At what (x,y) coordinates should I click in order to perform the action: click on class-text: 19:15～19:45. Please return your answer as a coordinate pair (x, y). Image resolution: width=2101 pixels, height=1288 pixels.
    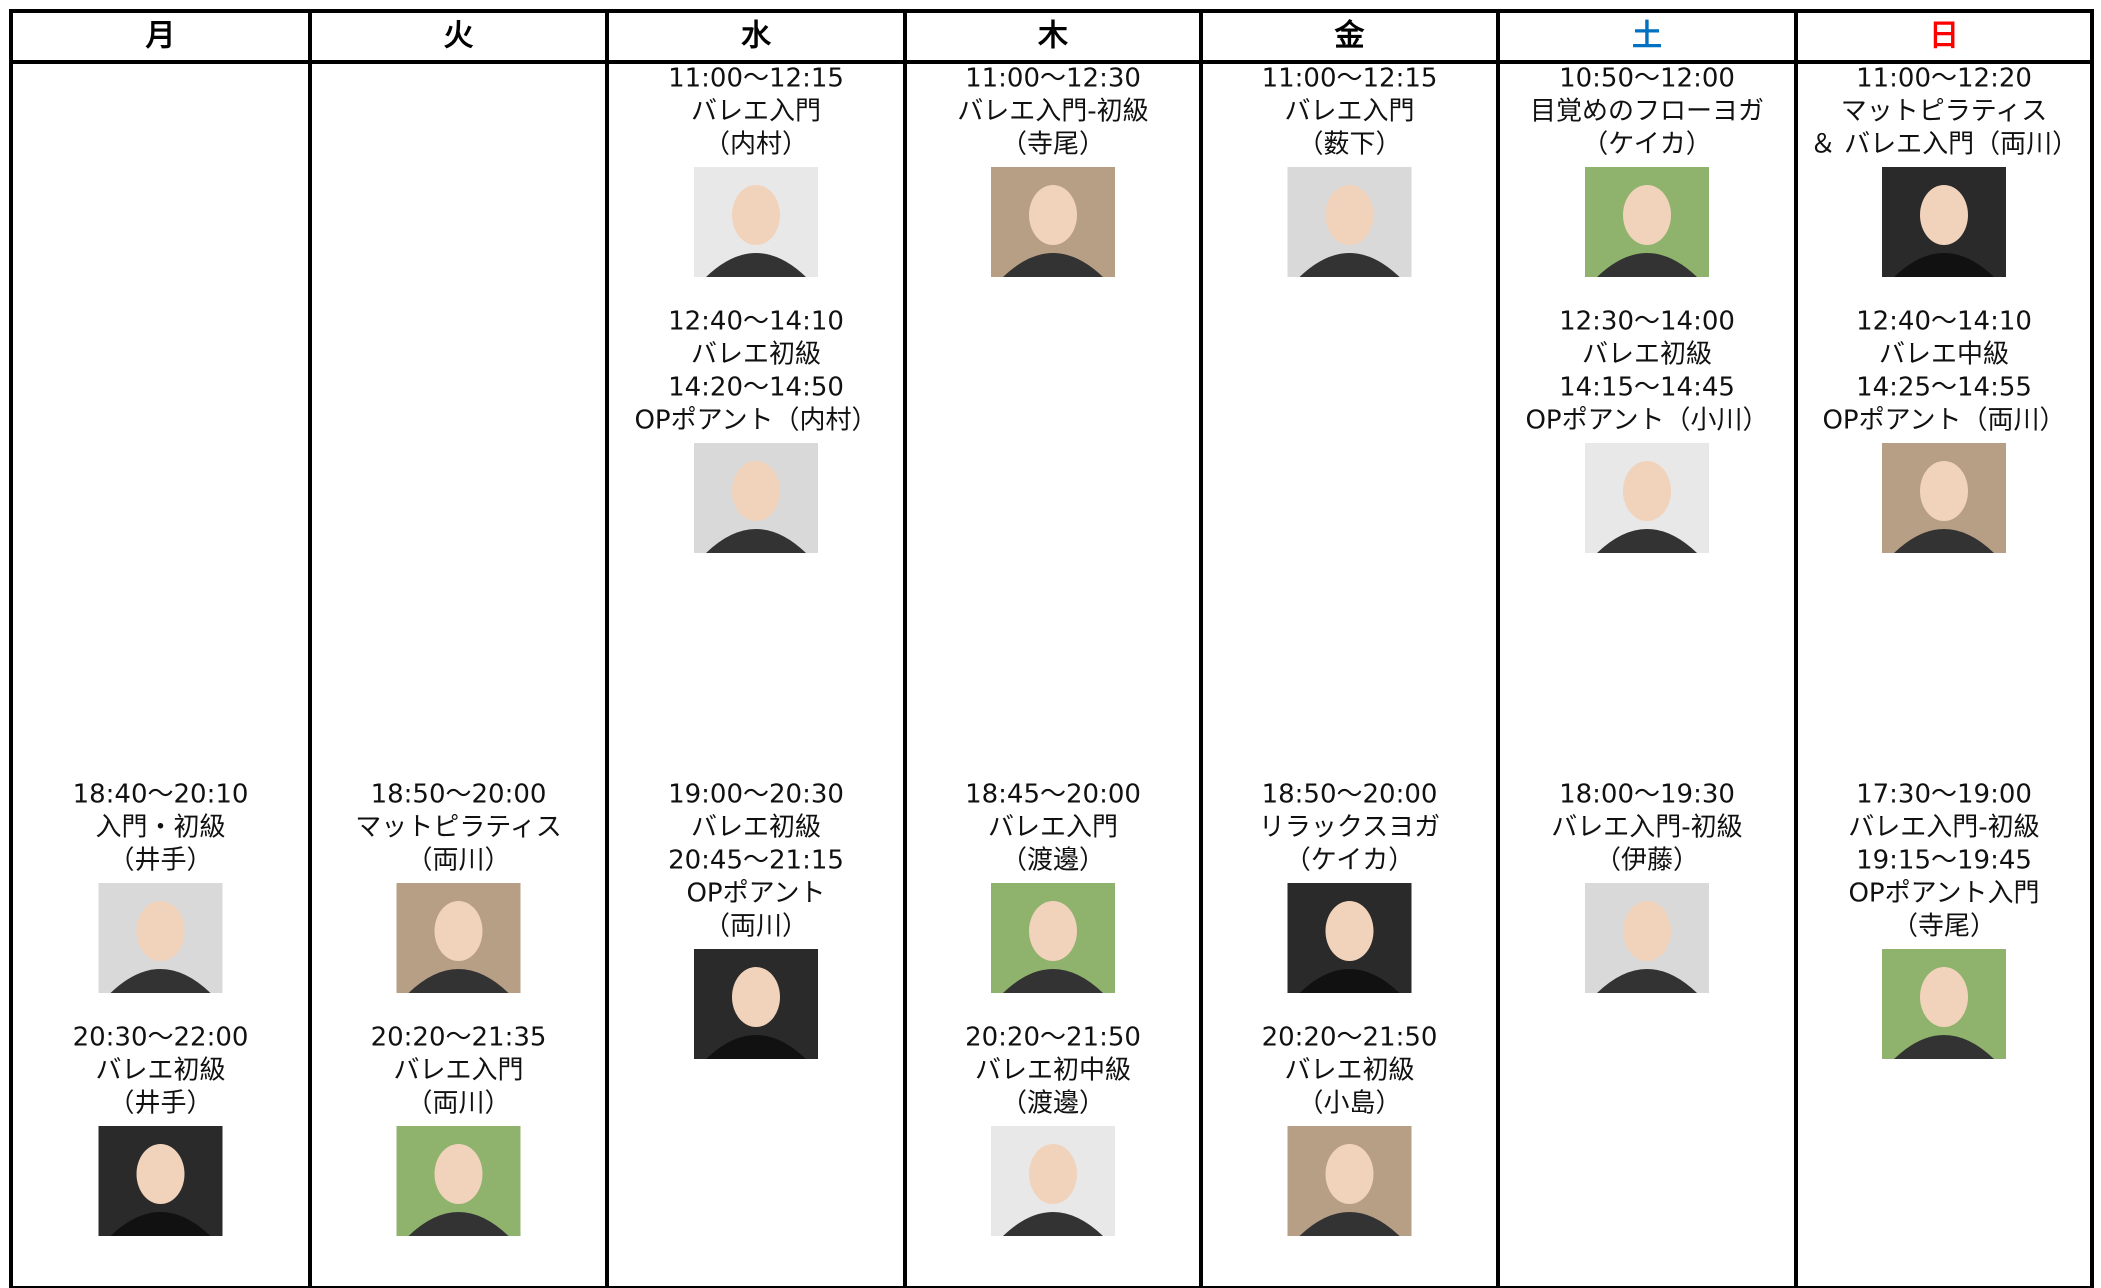
    Looking at the image, I should click on (1944, 861).